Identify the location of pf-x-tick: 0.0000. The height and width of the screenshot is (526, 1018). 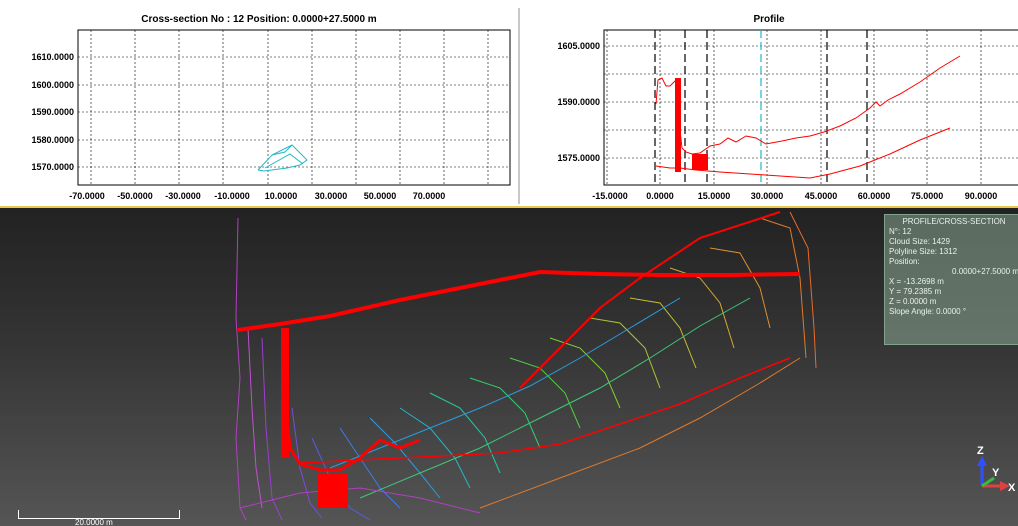
(660, 196).